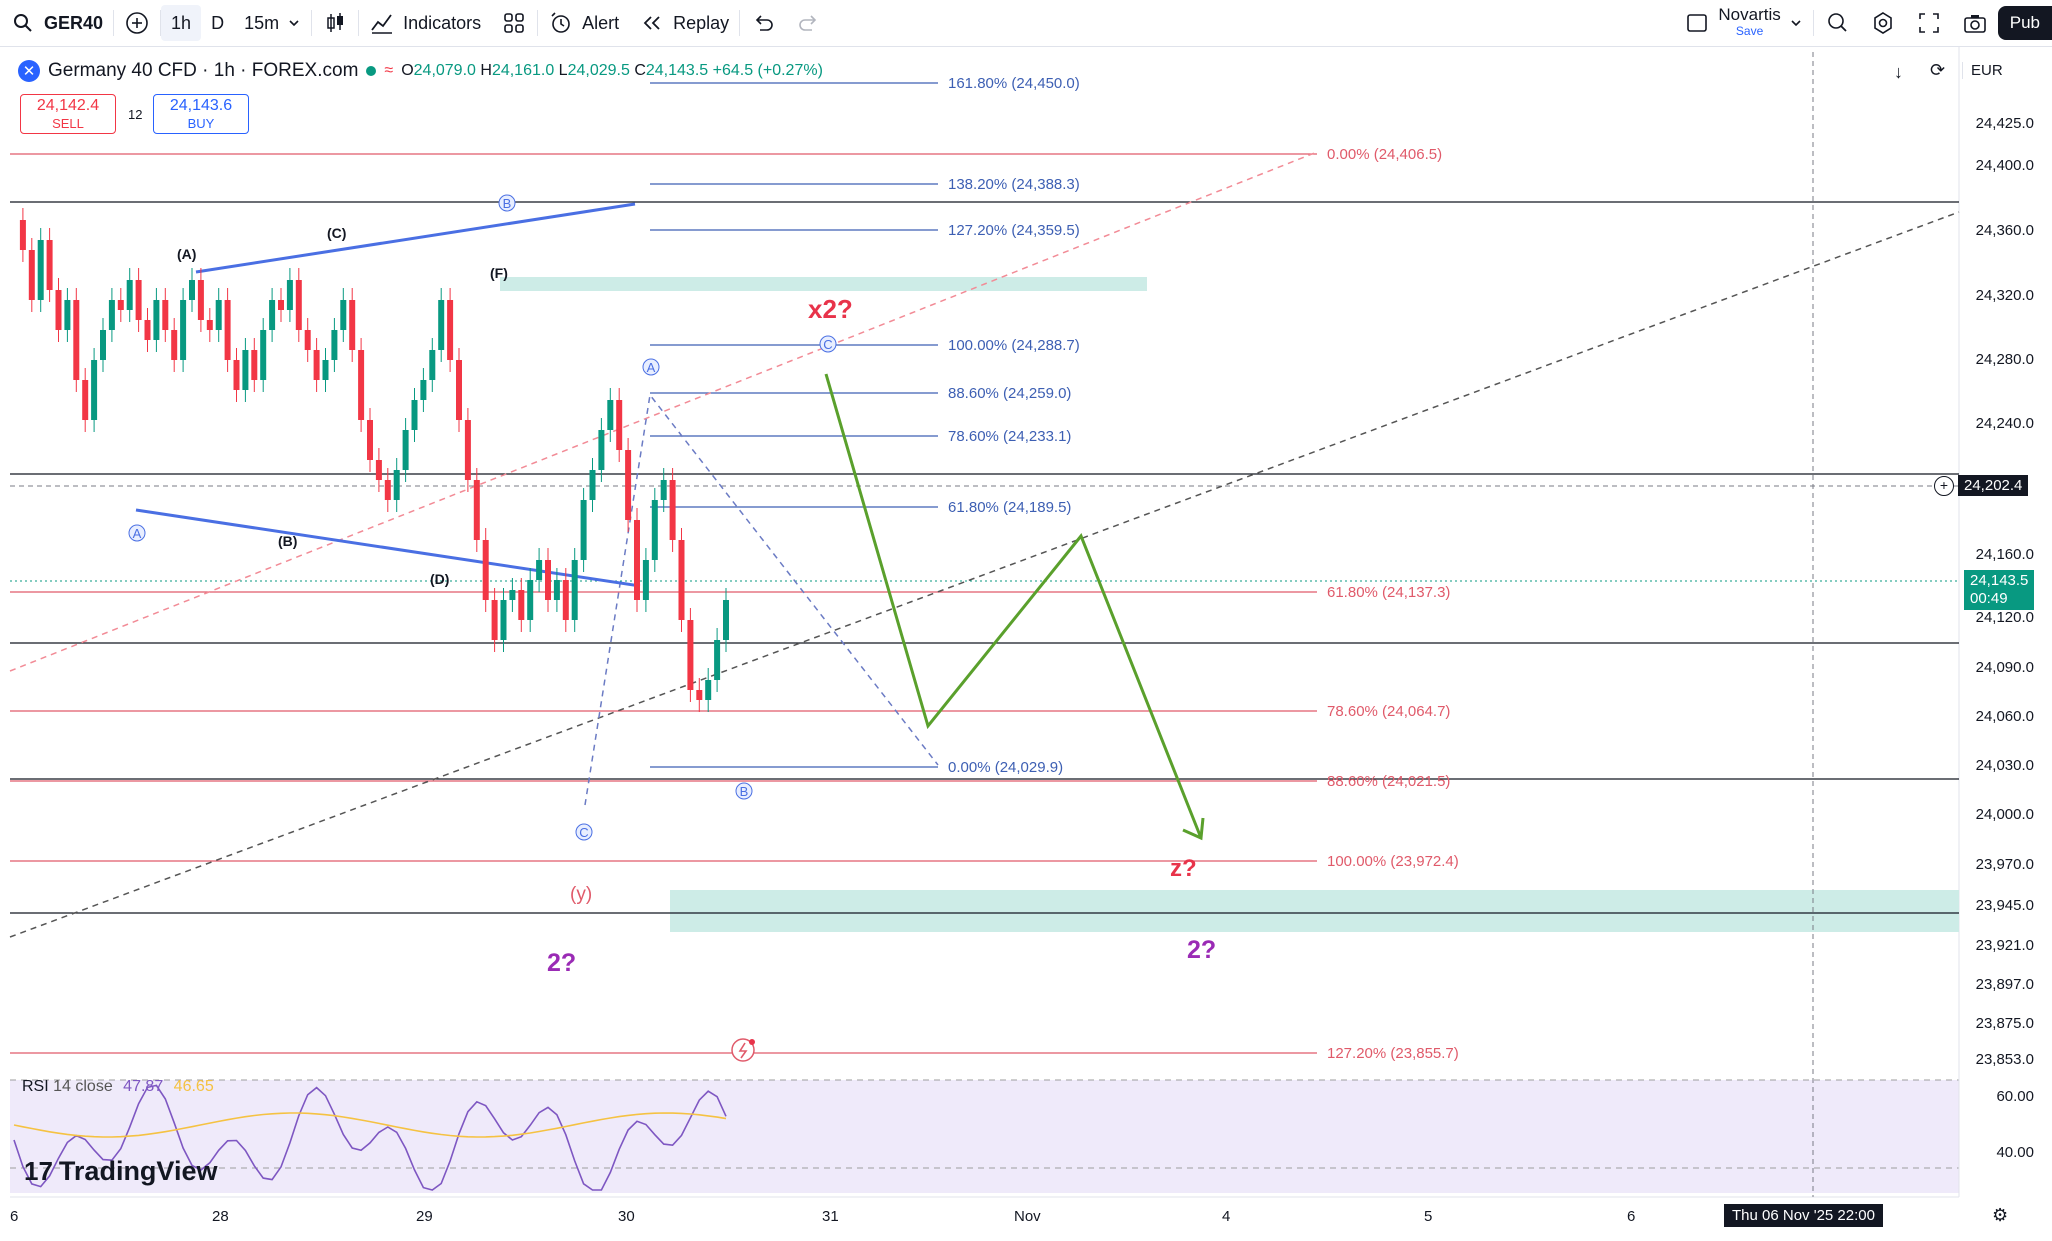 The height and width of the screenshot is (1241, 2052). I want to click on fullscreen-button, so click(1929, 23).